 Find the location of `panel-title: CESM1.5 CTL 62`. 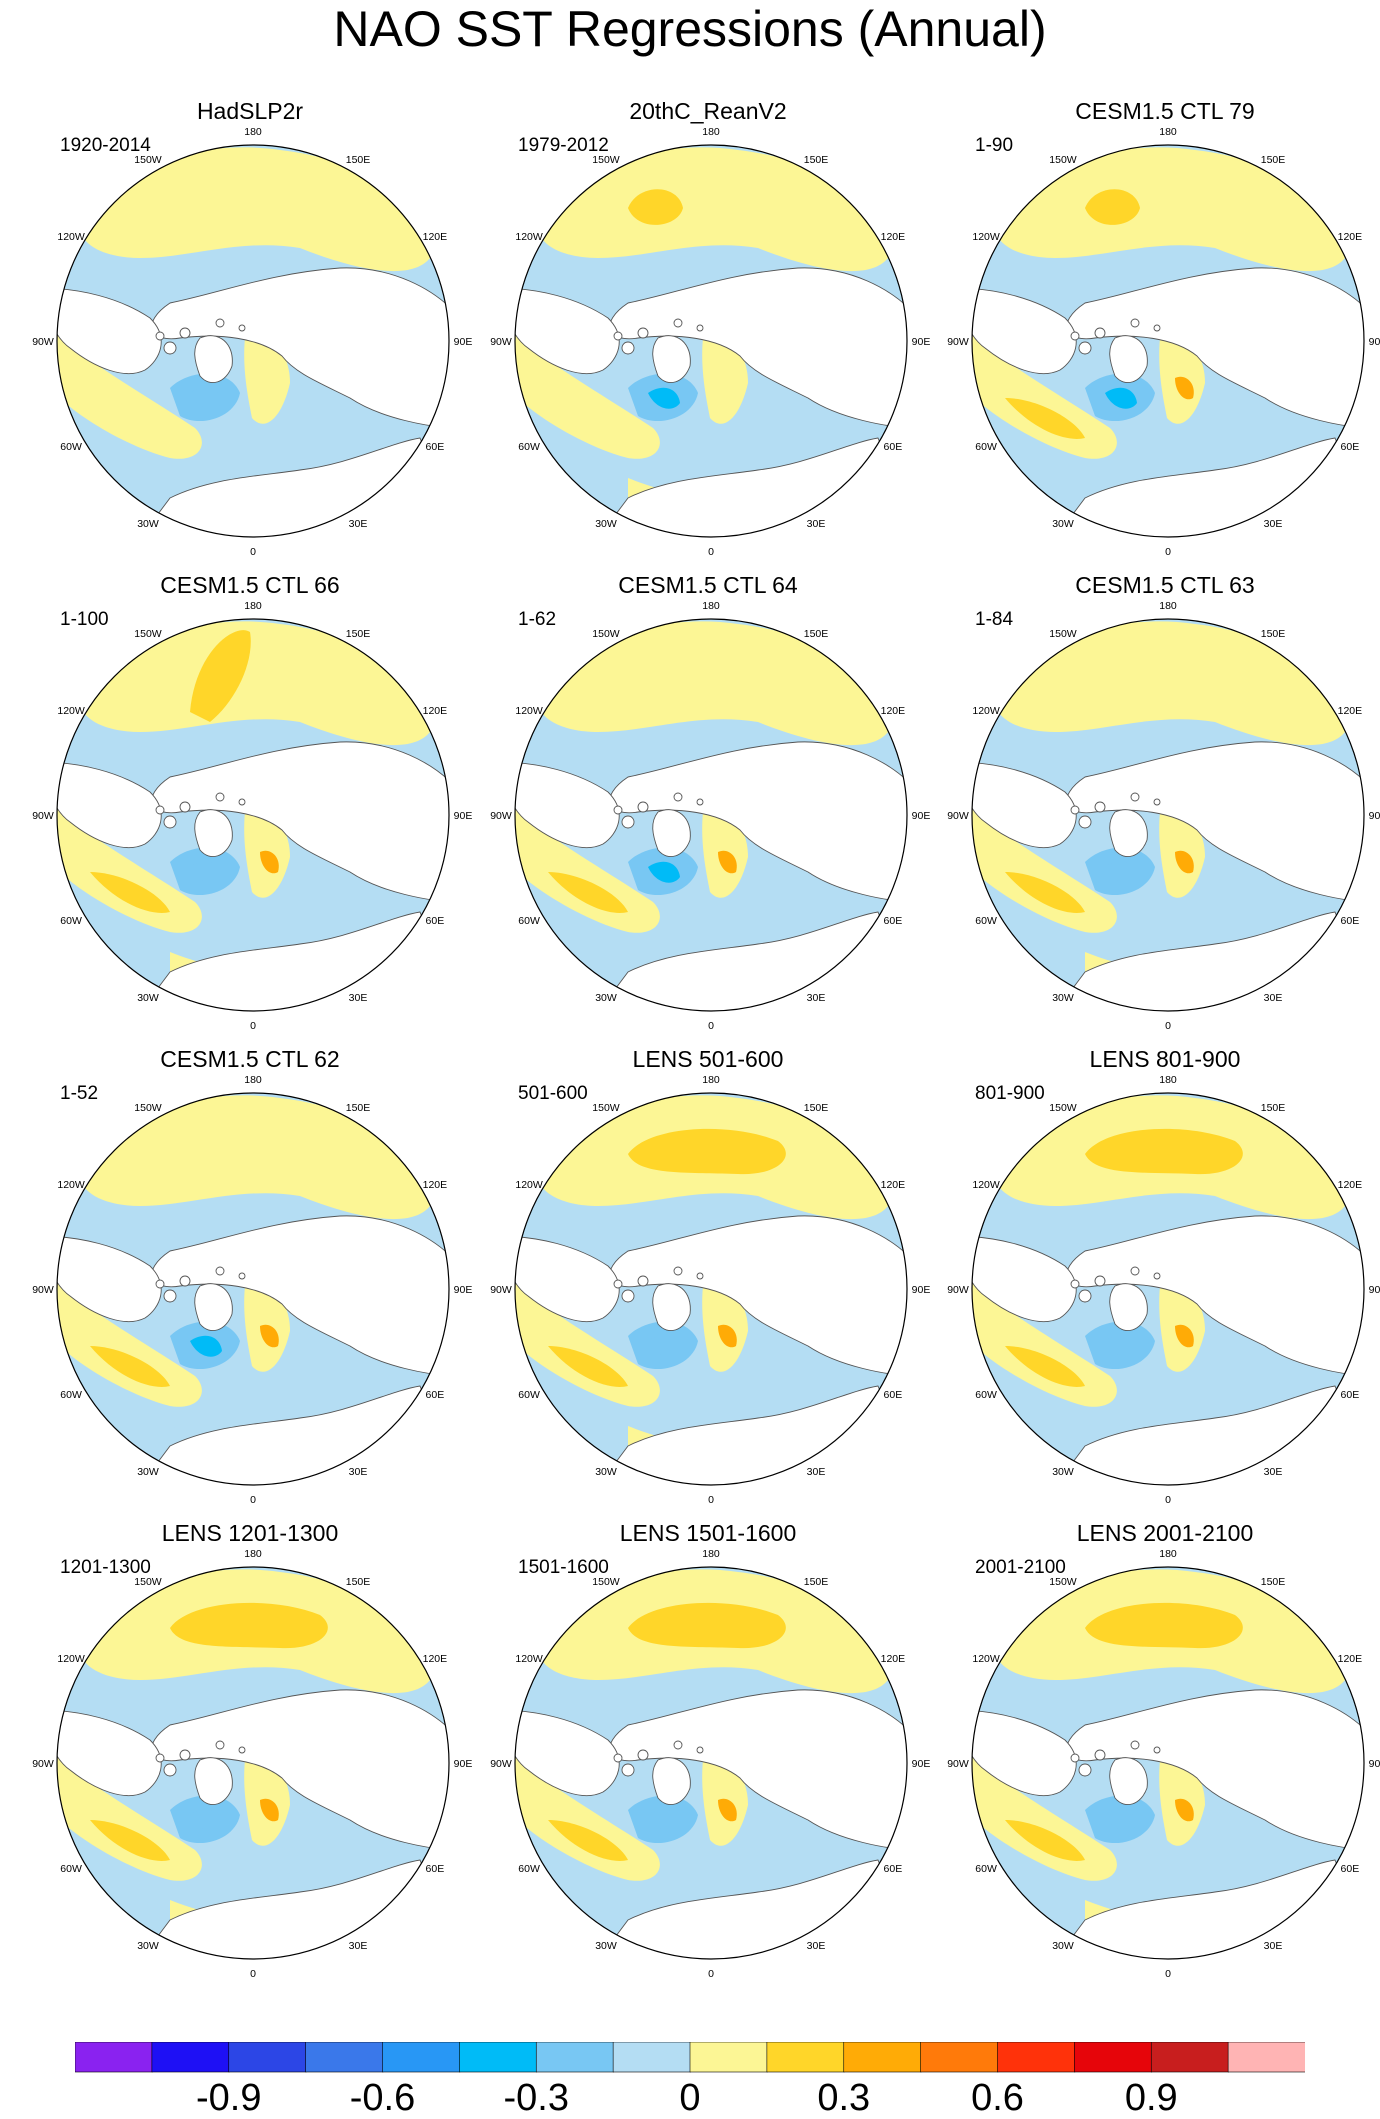

panel-title: CESM1.5 CTL 62 is located at coordinates (250, 1059).